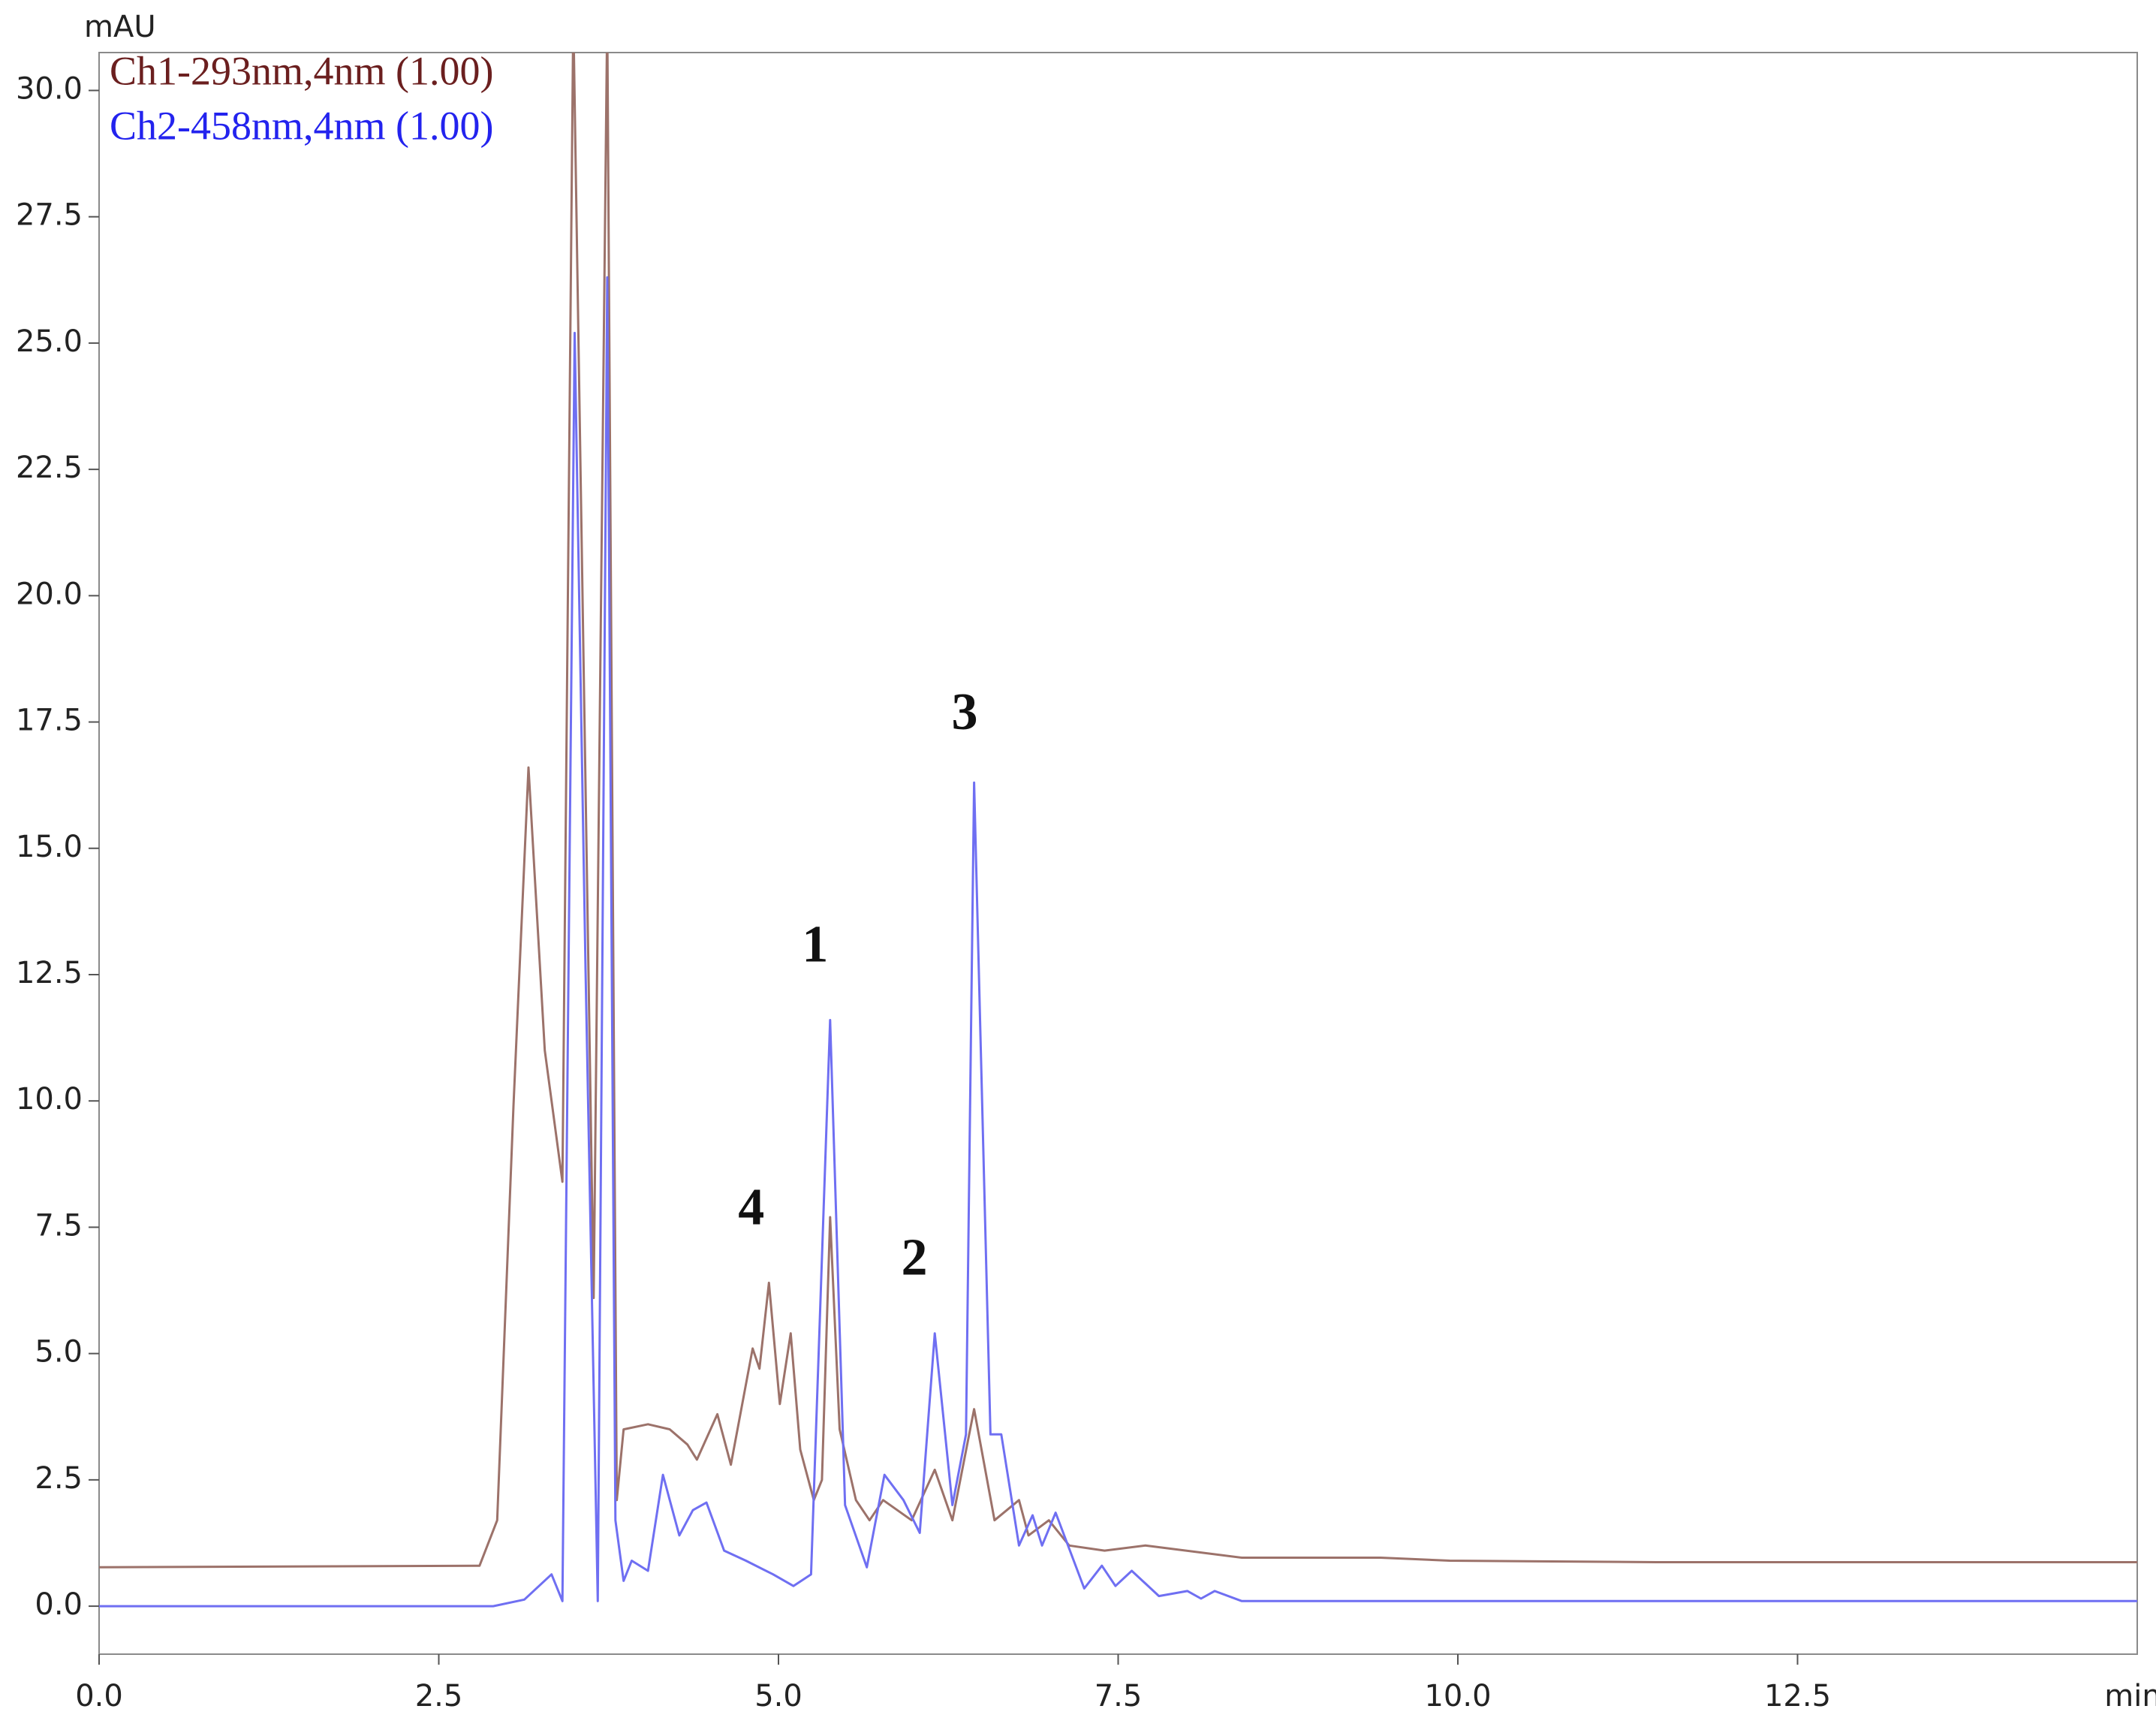 This screenshot has width=2156, height=1727. Describe the element at coordinates (49, 468) in the screenshot. I see `y-tick-label: 22.5` at that location.